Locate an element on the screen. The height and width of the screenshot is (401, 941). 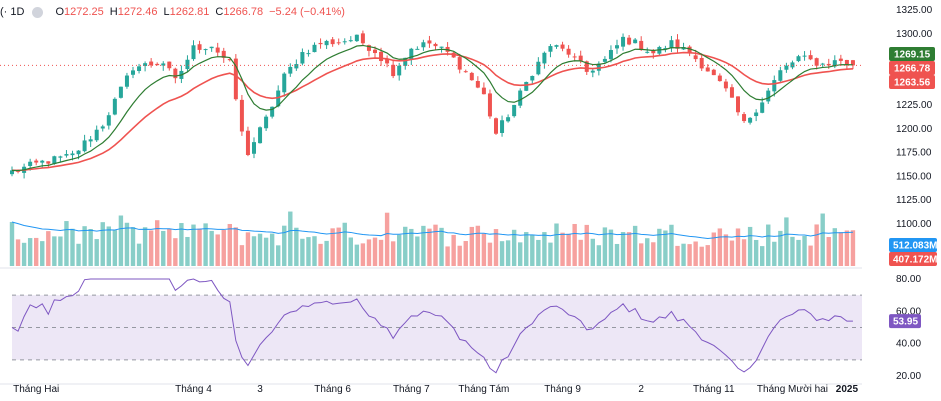
price-tag is located at coordinates (912, 82).